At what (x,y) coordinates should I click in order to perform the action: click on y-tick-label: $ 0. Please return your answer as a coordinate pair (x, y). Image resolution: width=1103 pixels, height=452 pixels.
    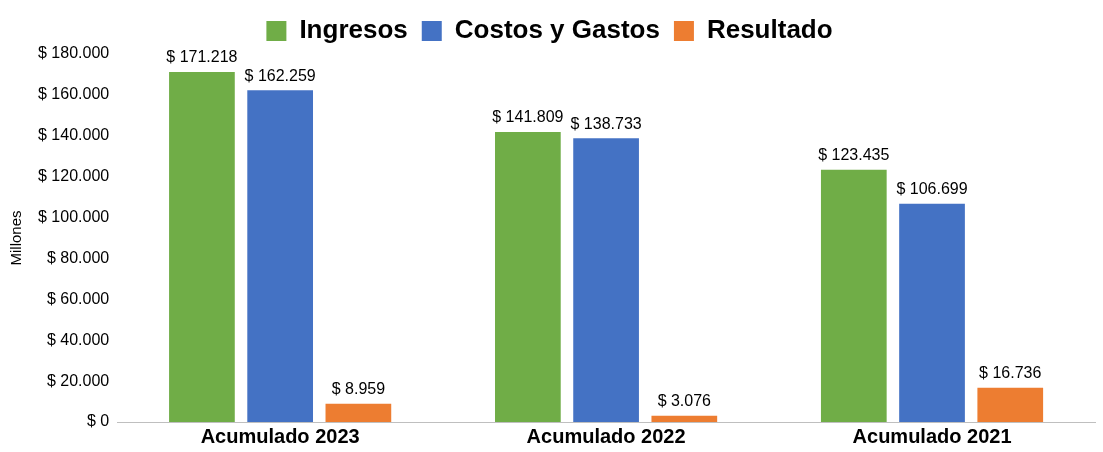
    Looking at the image, I should click on (98, 421).